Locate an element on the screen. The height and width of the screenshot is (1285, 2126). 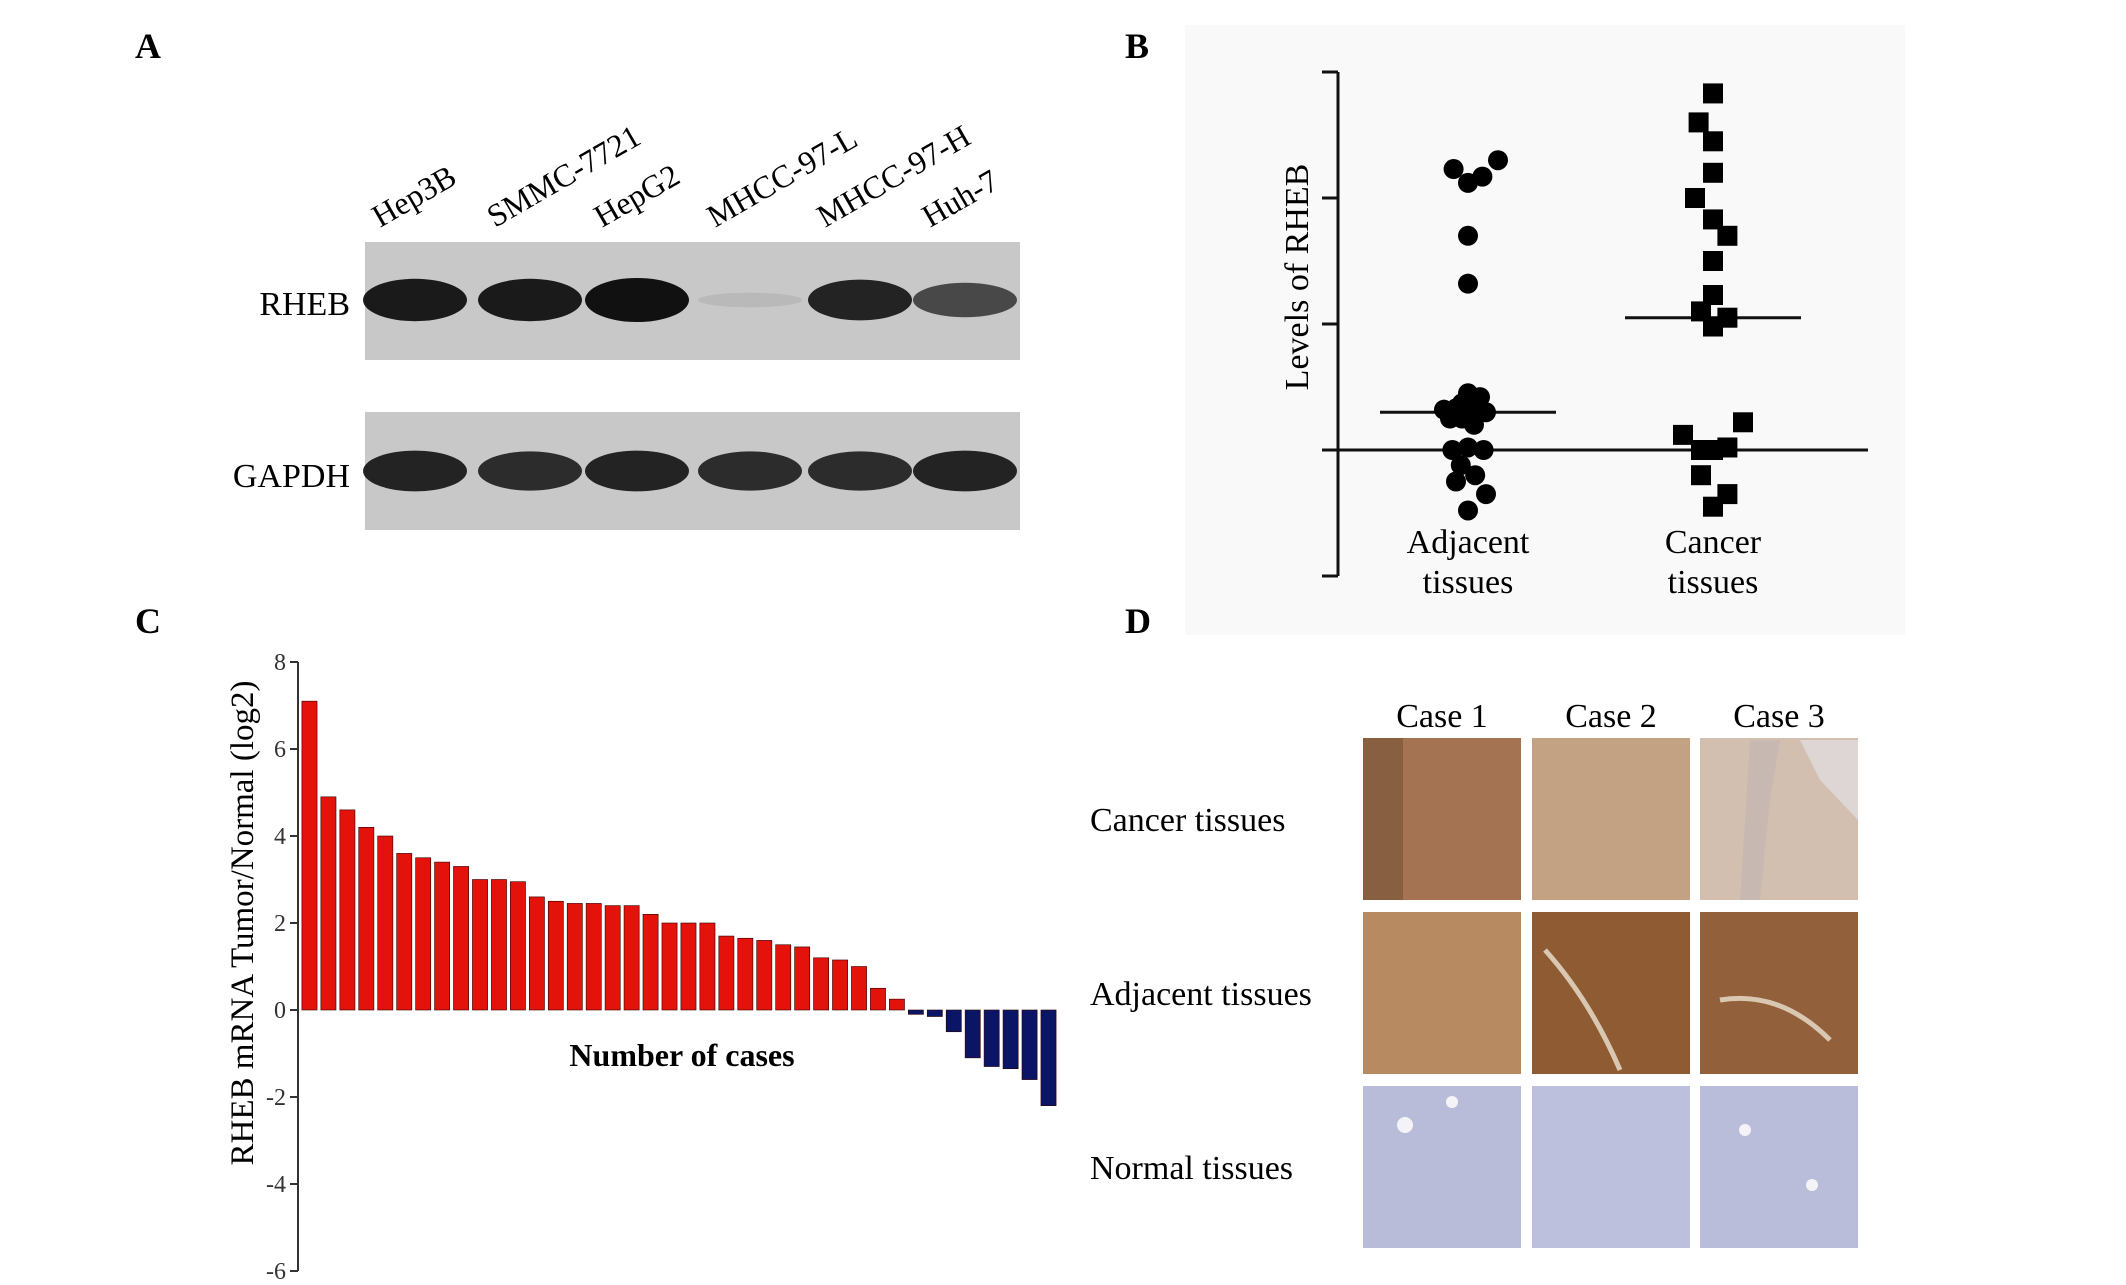
y-tick-label: 6 is located at coordinates (280, 750).